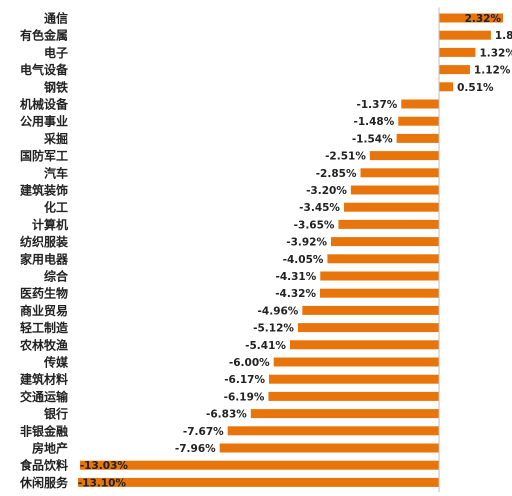  I want to click on data-label: -6.17%, so click(244, 380).